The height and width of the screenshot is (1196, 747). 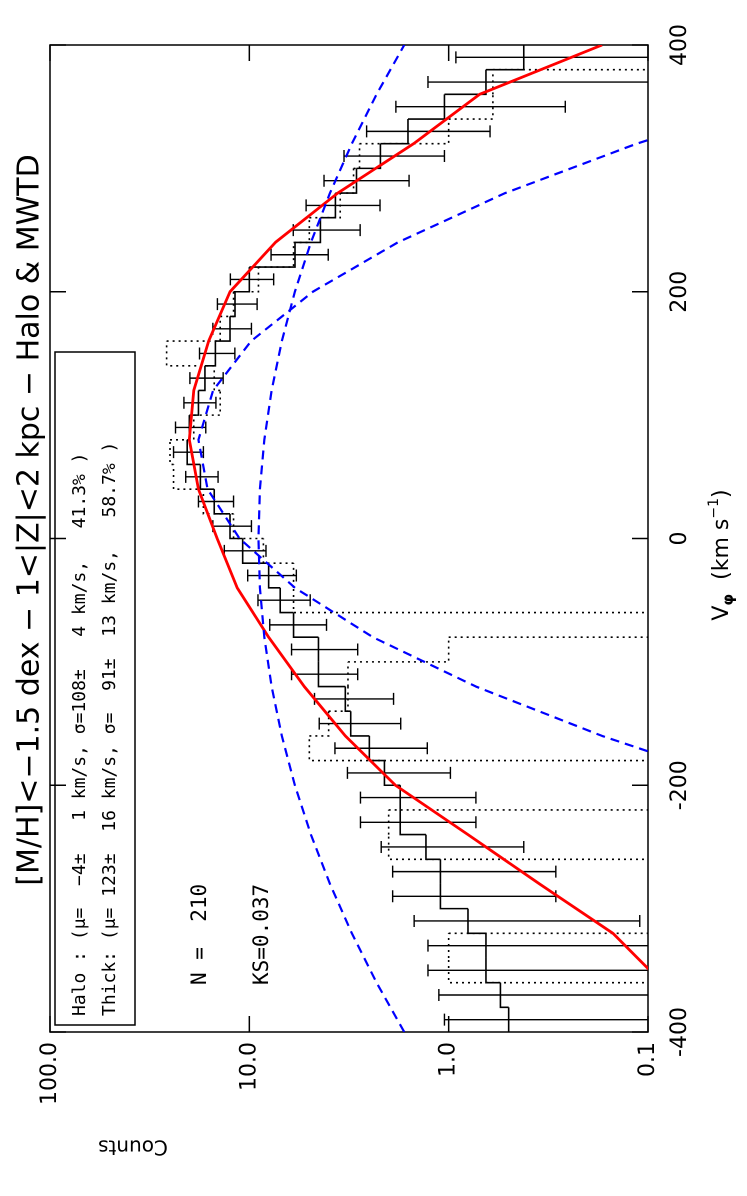 What do you see at coordinates (133, 1148) in the screenshot?
I see `y-axis-label: Counts` at bounding box center [133, 1148].